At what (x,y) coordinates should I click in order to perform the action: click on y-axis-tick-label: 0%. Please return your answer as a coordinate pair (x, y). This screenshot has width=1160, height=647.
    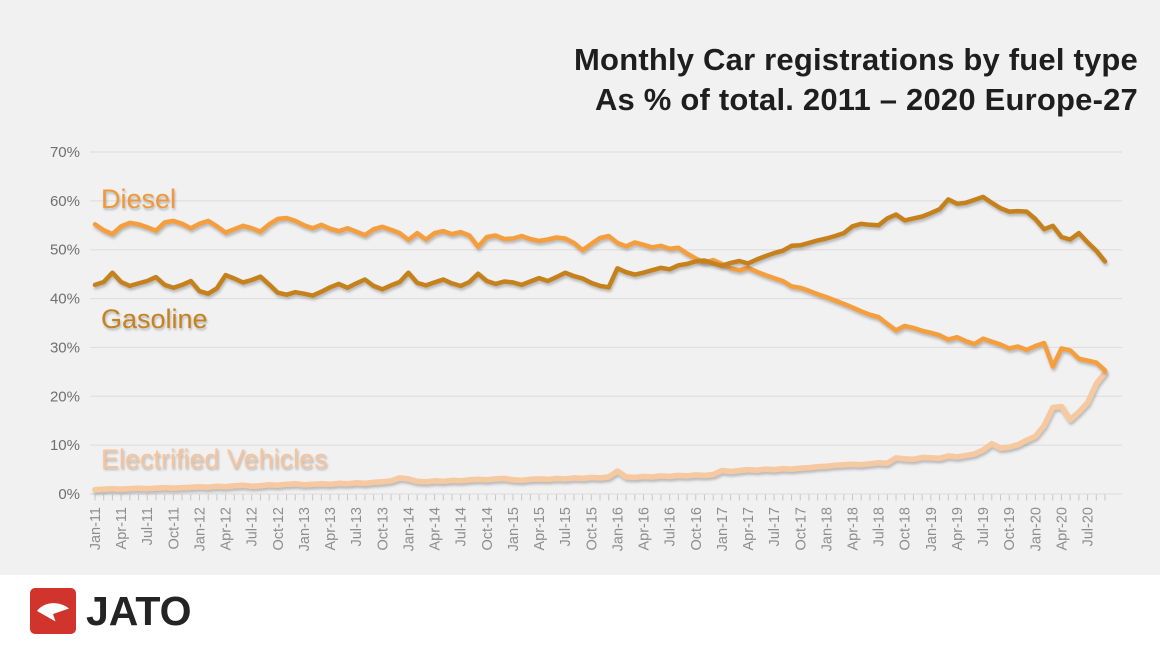
    Looking at the image, I should click on (69, 494).